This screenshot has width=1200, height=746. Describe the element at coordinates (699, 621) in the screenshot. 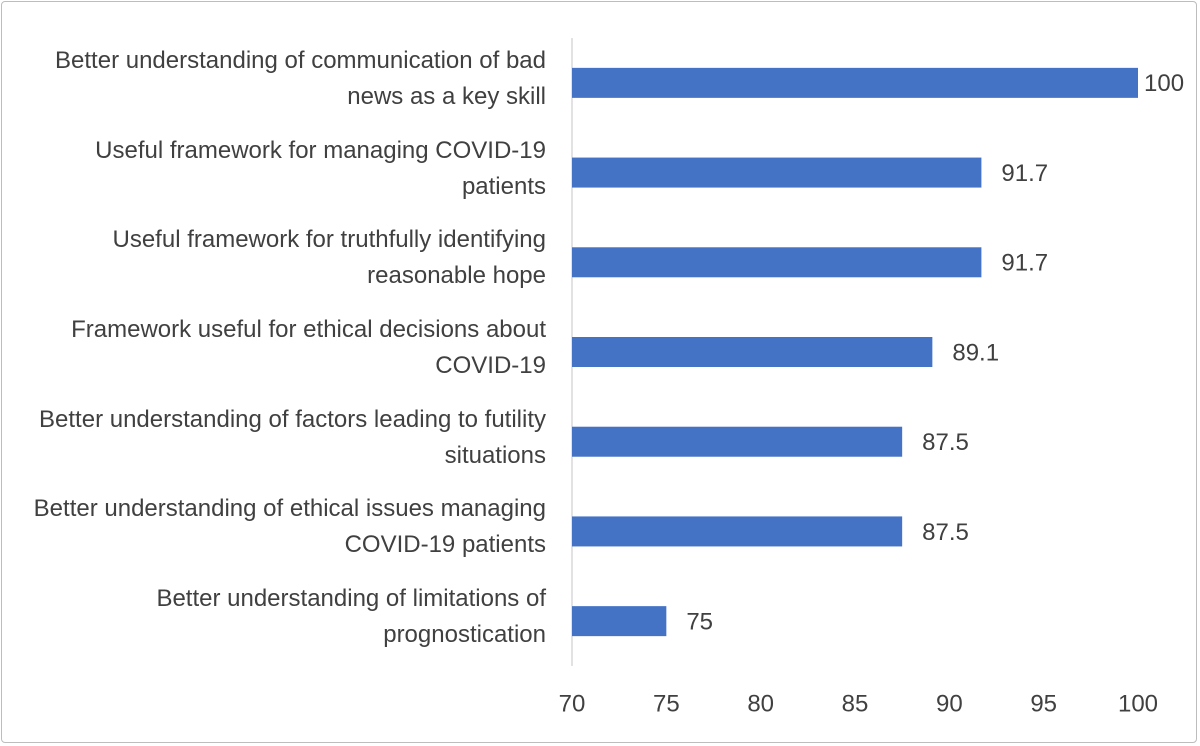

I see `data-label: 75` at that location.